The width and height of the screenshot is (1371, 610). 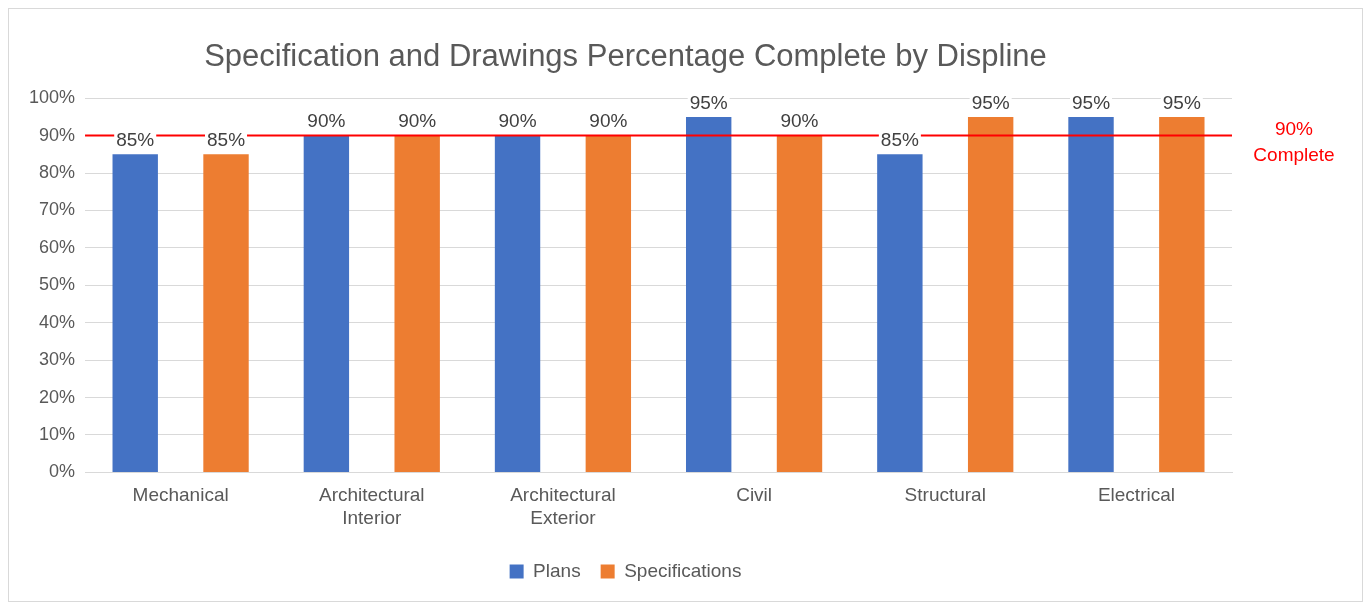 I want to click on x-tick-label: Architectural Exterior, so click(x=563, y=506).